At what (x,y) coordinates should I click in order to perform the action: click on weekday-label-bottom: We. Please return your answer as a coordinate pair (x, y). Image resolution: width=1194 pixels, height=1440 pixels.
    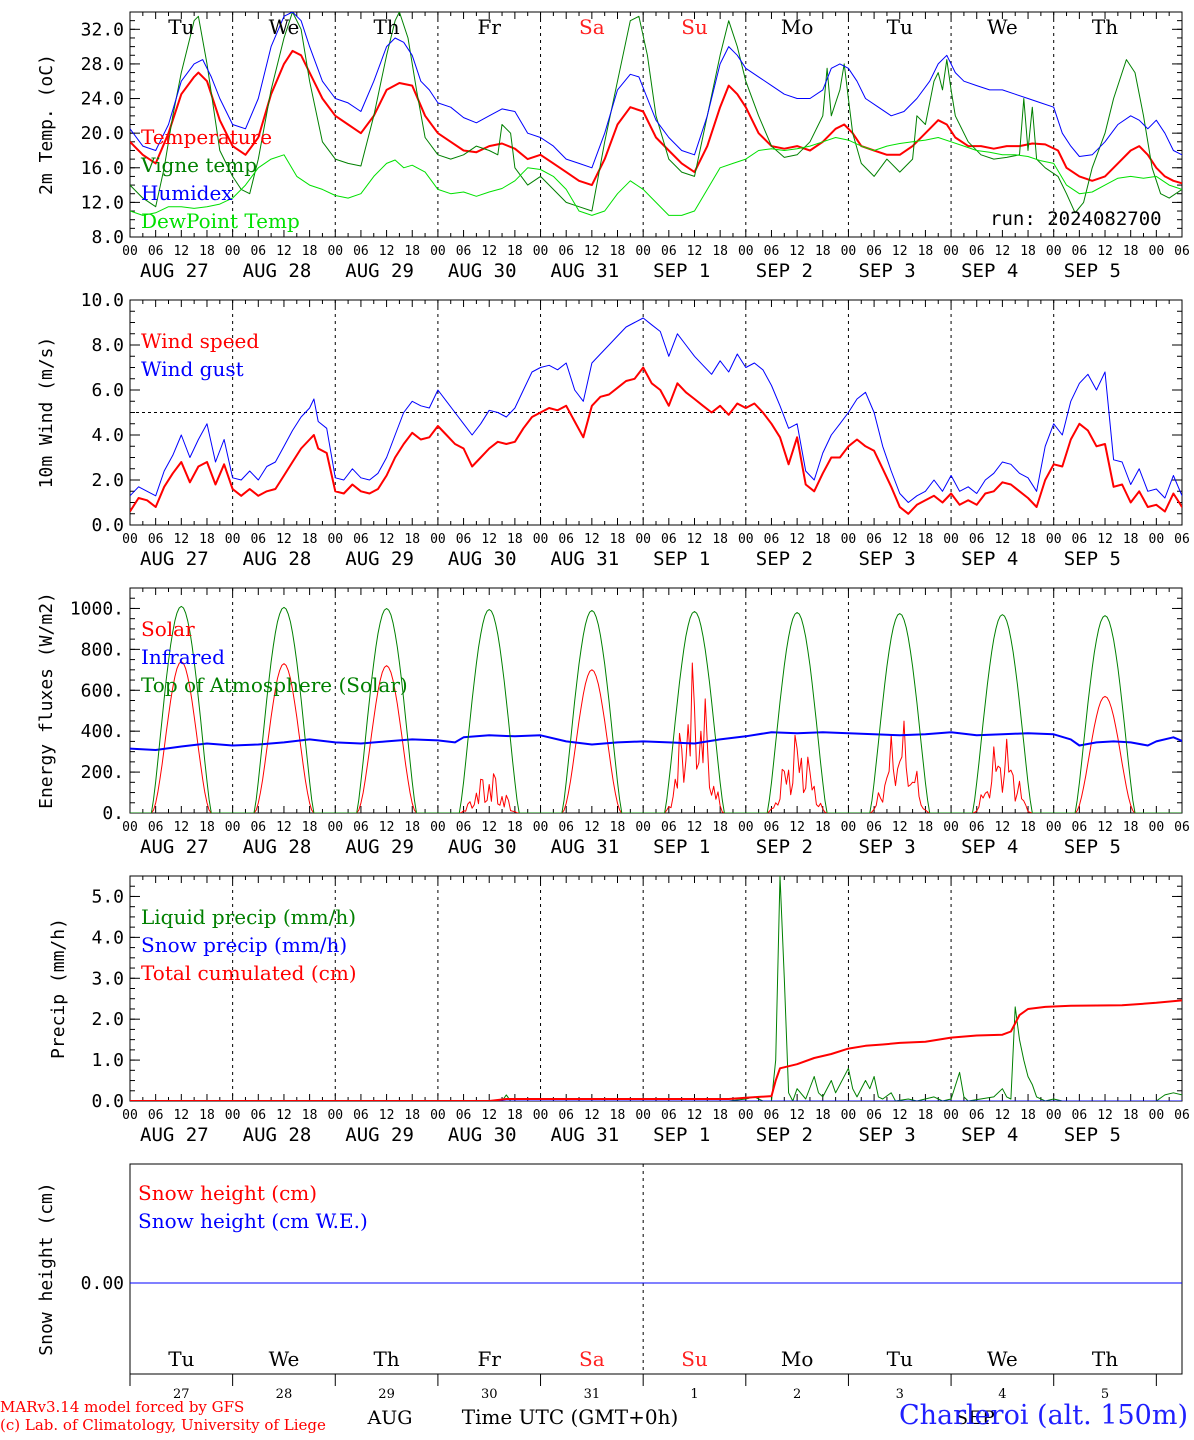
    Looking at the image, I should click on (1002, 1359).